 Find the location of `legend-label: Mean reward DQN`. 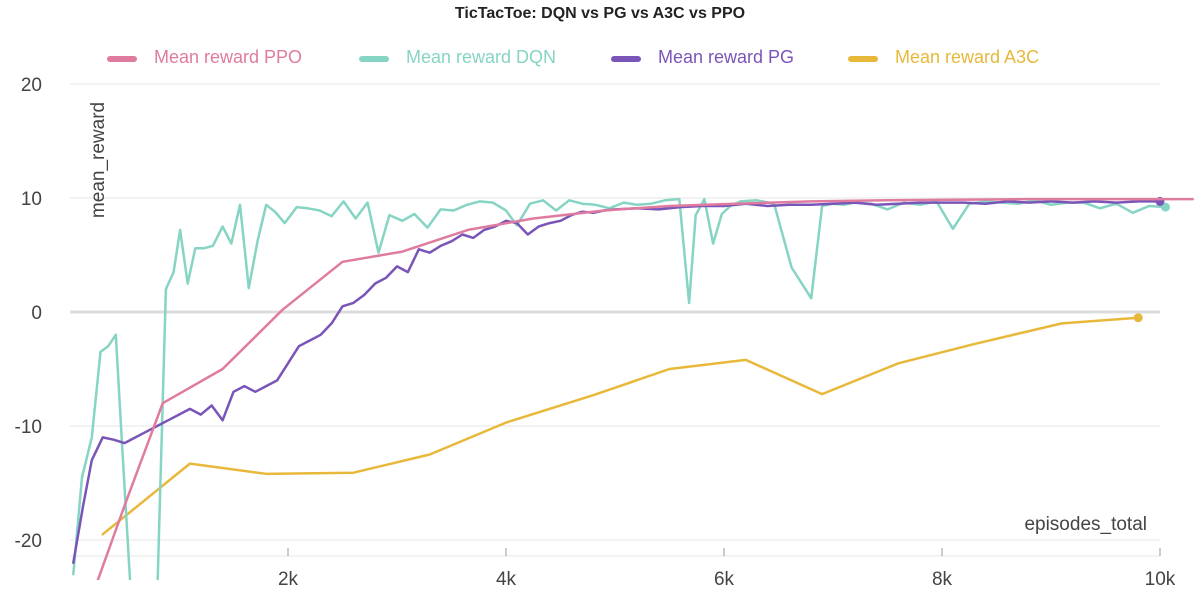

legend-label: Mean reward DQN is located at coordinates (481, 57).